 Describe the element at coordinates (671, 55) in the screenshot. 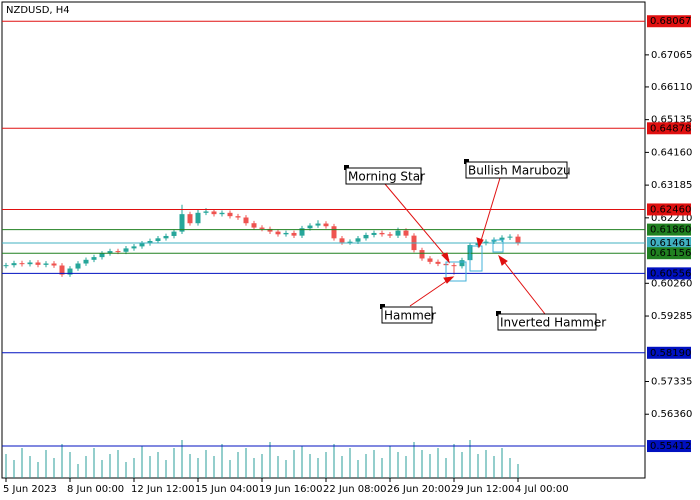

I see `y-tick-label: 0.67065` at that location.